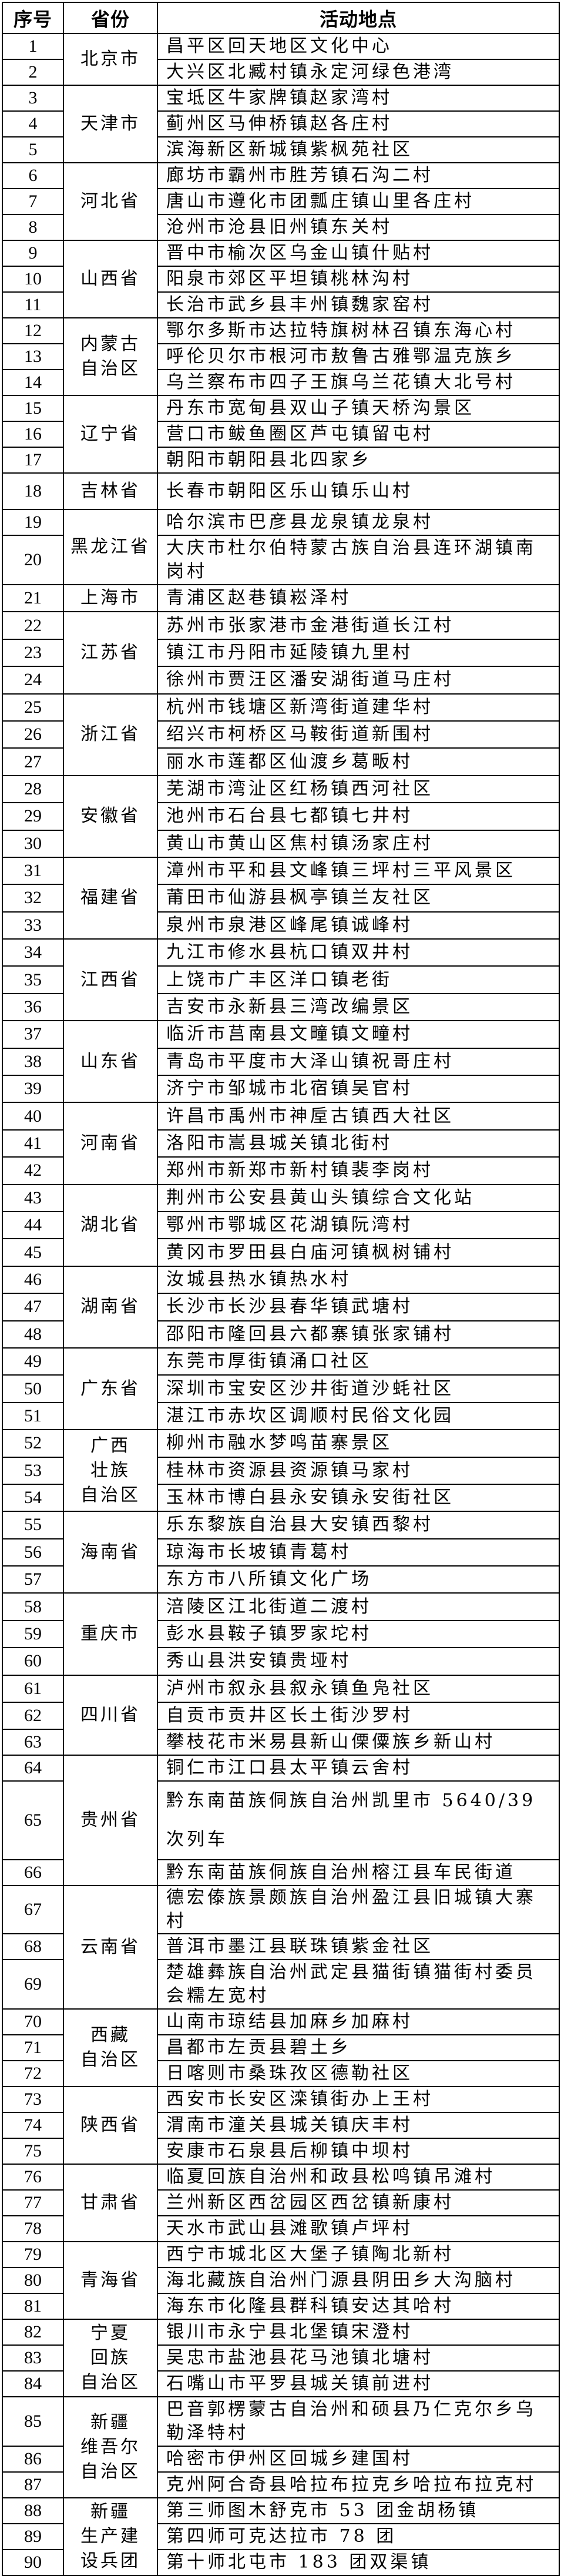 The width and height of the screenshot is (561, 2576). Describe the element at coordinates (33, 1910) in the screenshot. I see `serial-number-cell: 67` at that location.